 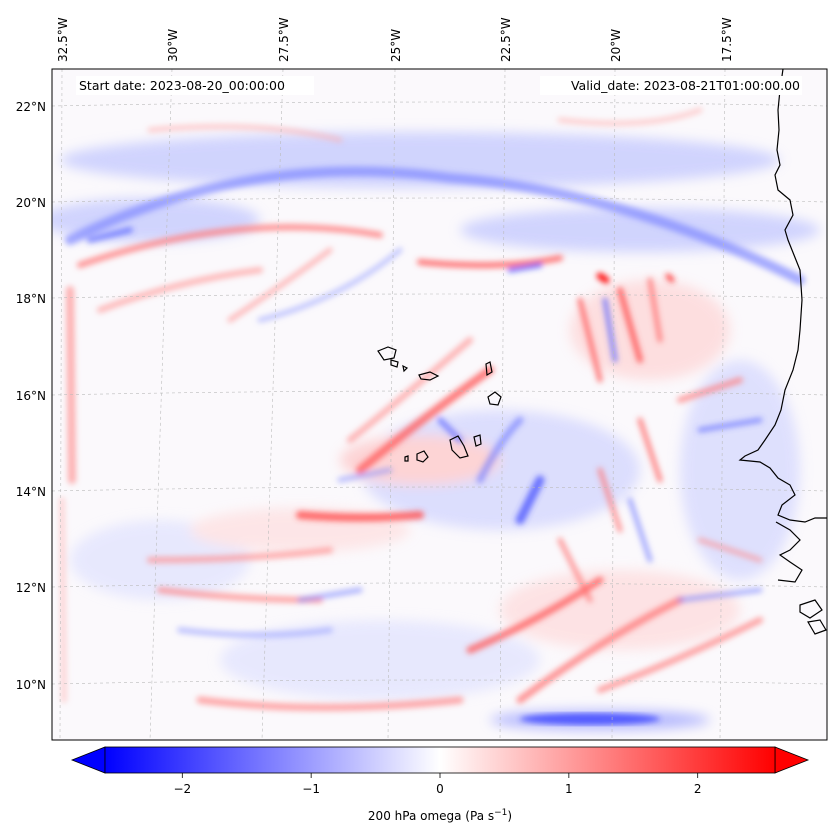 I want to click on lat-label: 14°N, so click(x=31, y=492).